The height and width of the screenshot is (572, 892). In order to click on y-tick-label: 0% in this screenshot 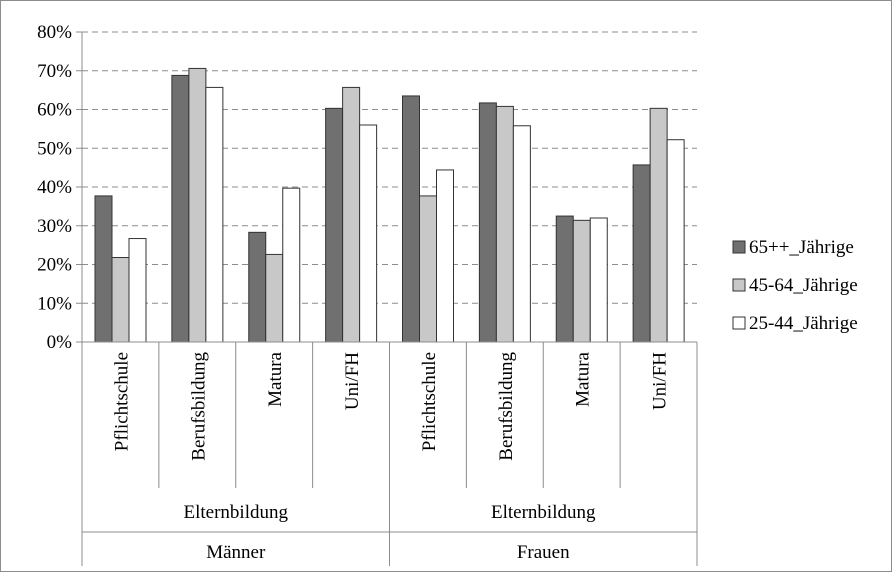, I will do `click(60, 342)`.